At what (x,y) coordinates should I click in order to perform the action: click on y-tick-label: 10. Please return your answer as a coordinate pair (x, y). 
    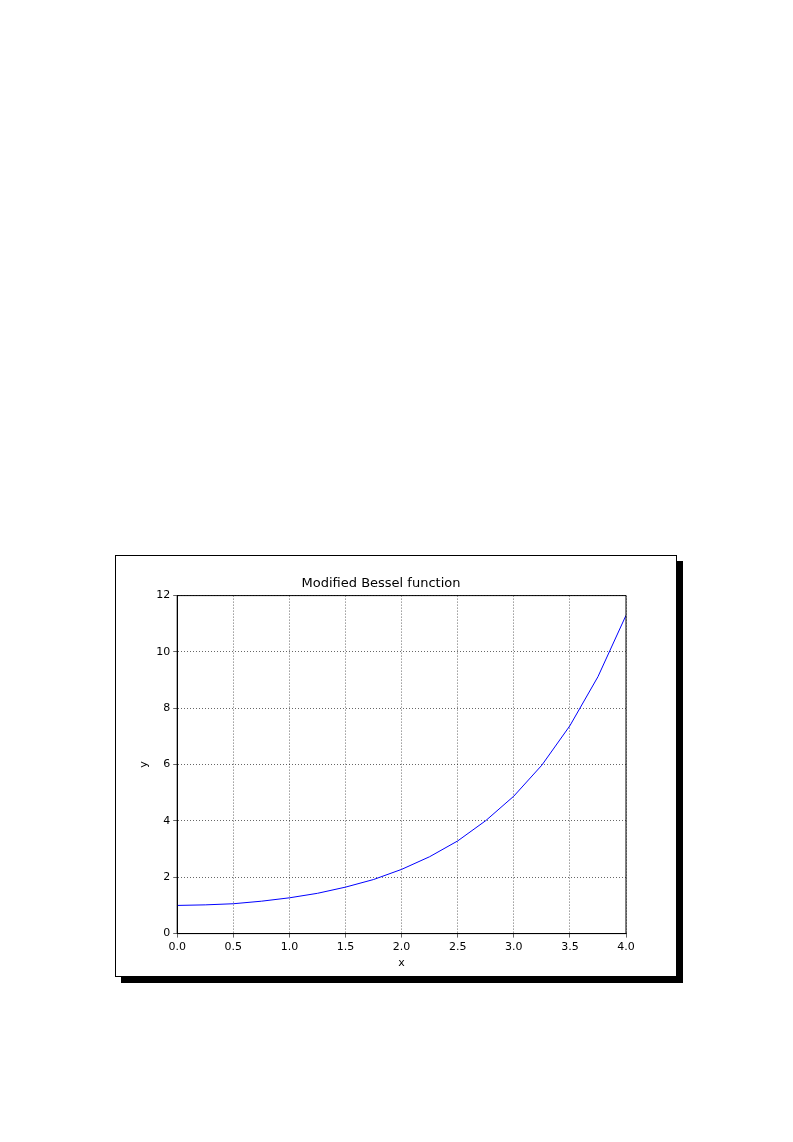
    Looking at the image, I should click on (163, 651).